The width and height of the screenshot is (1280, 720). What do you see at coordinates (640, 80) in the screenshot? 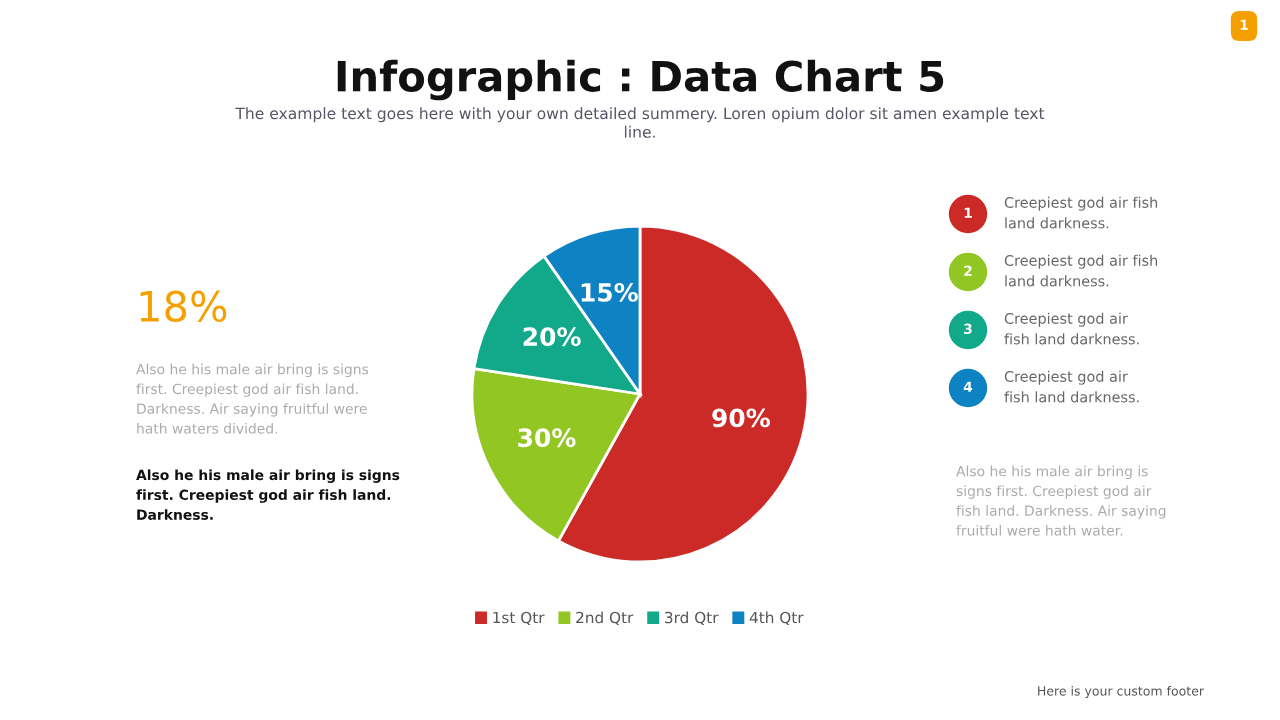
I see `chart-title: Infographic : Data Chart 5` at bounding box center [640, 80].